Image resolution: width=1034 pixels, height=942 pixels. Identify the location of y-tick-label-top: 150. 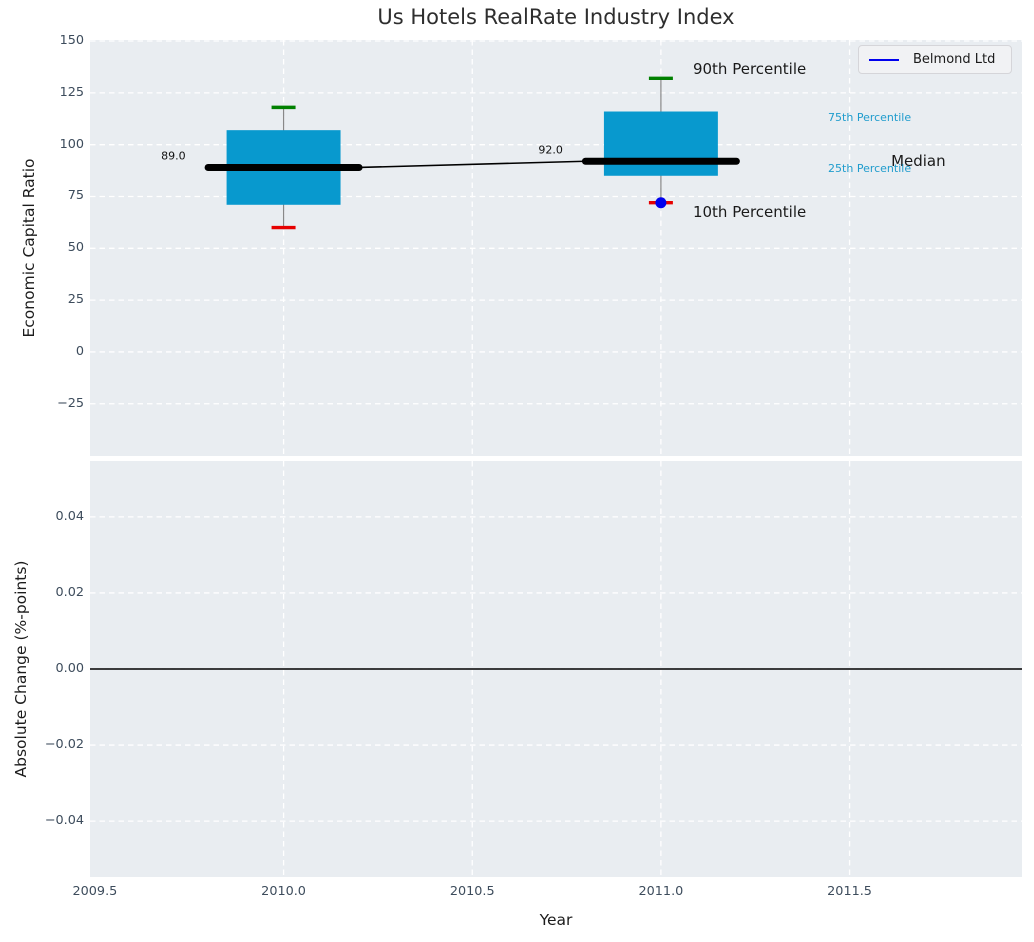
(71, 41).